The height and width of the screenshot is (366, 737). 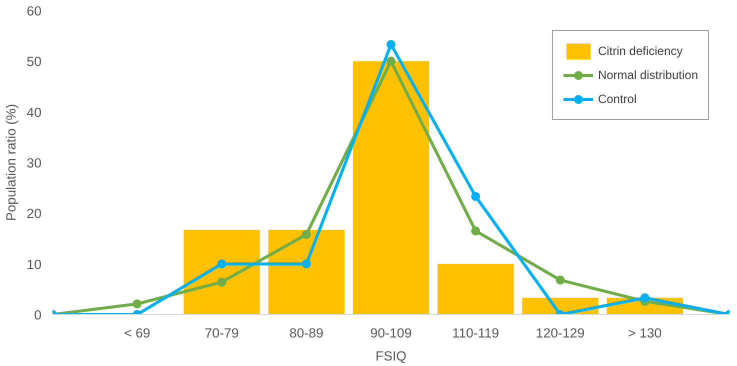 I want to click on y-tick-label: 10, so click(x=34, y=264).